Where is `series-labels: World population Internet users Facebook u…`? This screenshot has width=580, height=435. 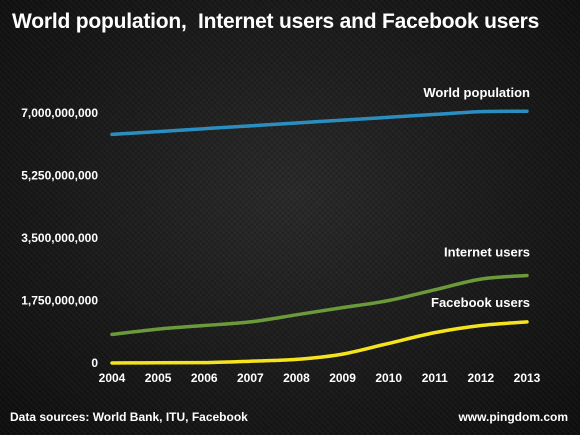
series-labels: World population Internet users Facebook u… is located at coordinates (476, 197).